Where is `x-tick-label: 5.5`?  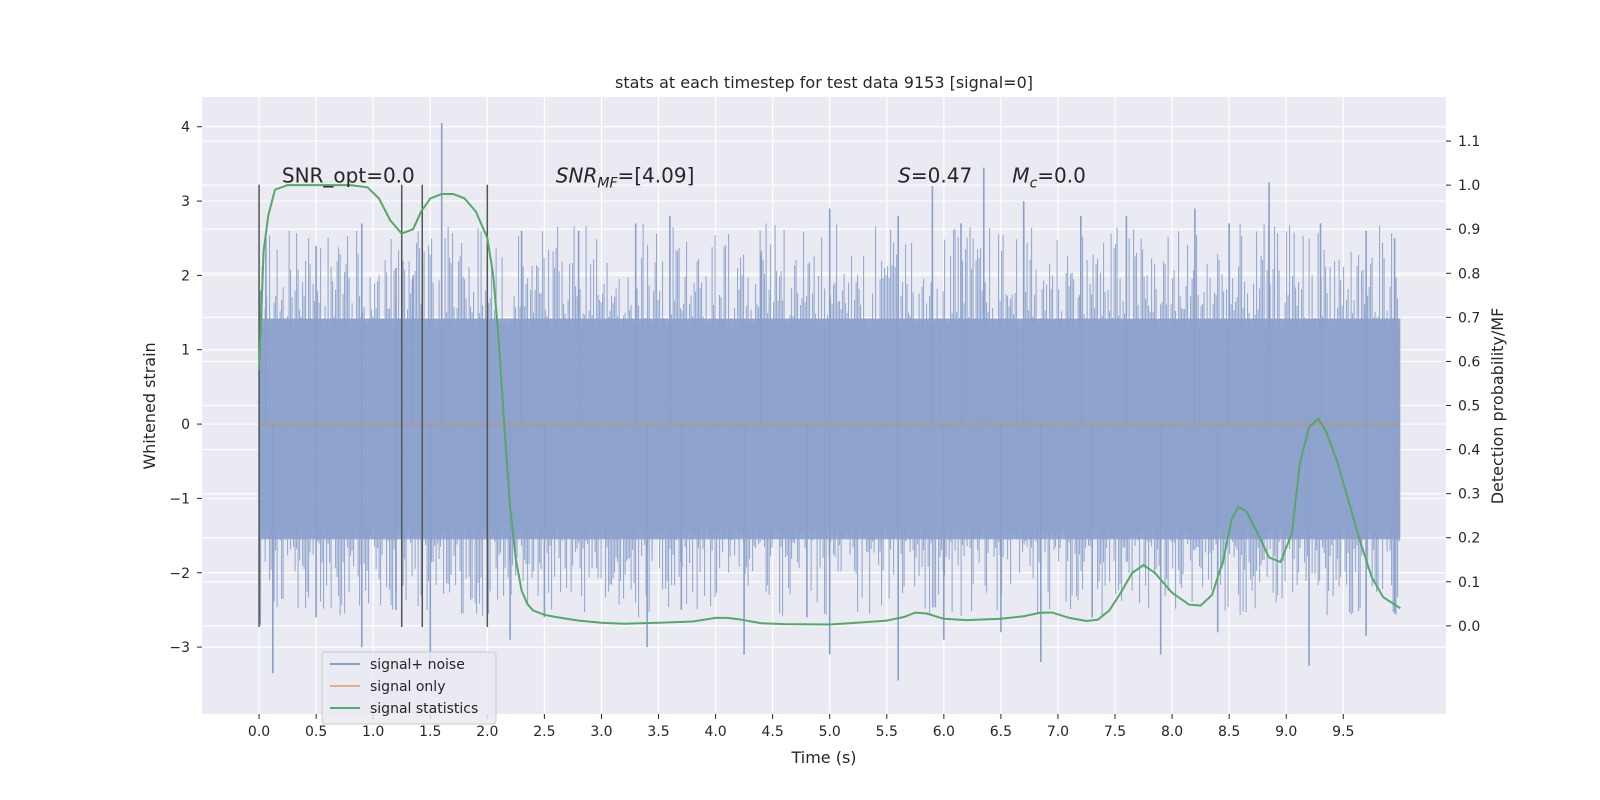
x-tick-label: 5.5 is located at coordinates (887, 732).